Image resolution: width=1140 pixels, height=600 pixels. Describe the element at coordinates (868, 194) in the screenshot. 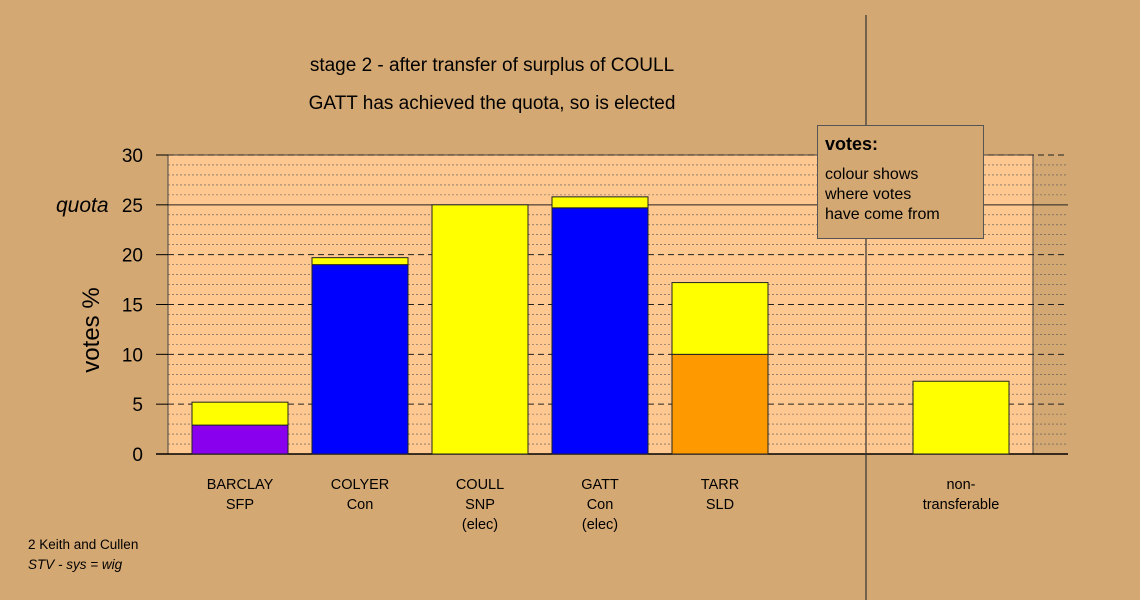

I see `legend-line: where votes` at that location.